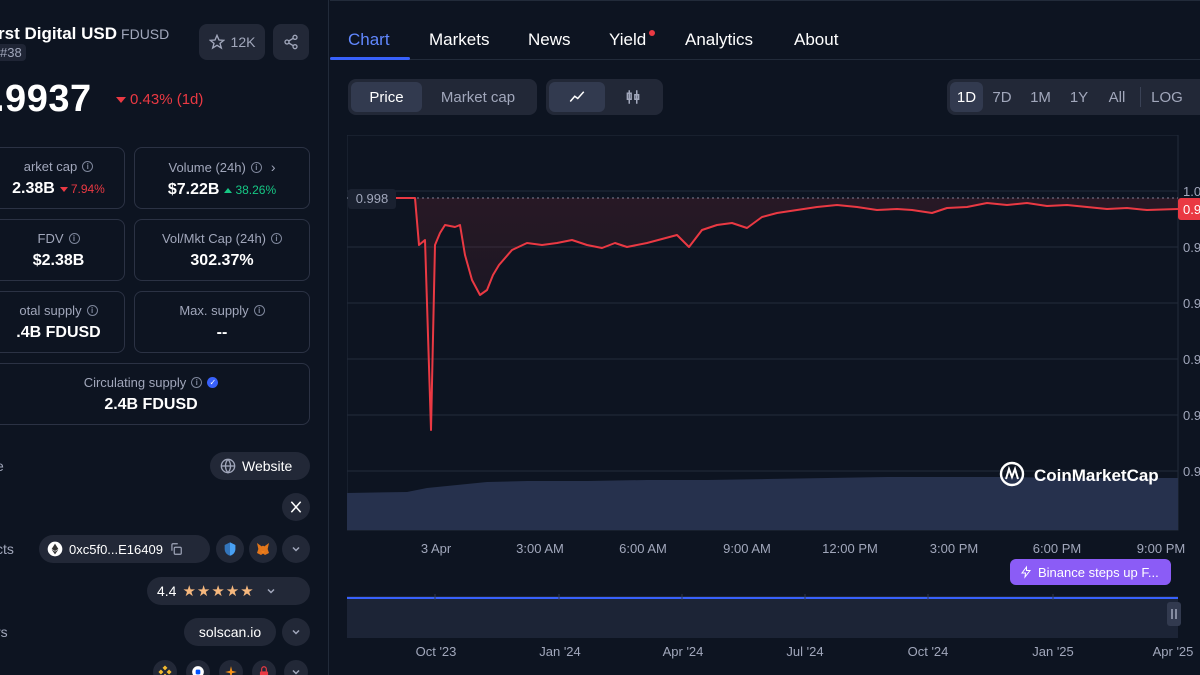 The image size is (1200, 675). Describe the element at coordinates (719, 39) in the screenshot. I see `tab-analytics: Analytics` at that location.